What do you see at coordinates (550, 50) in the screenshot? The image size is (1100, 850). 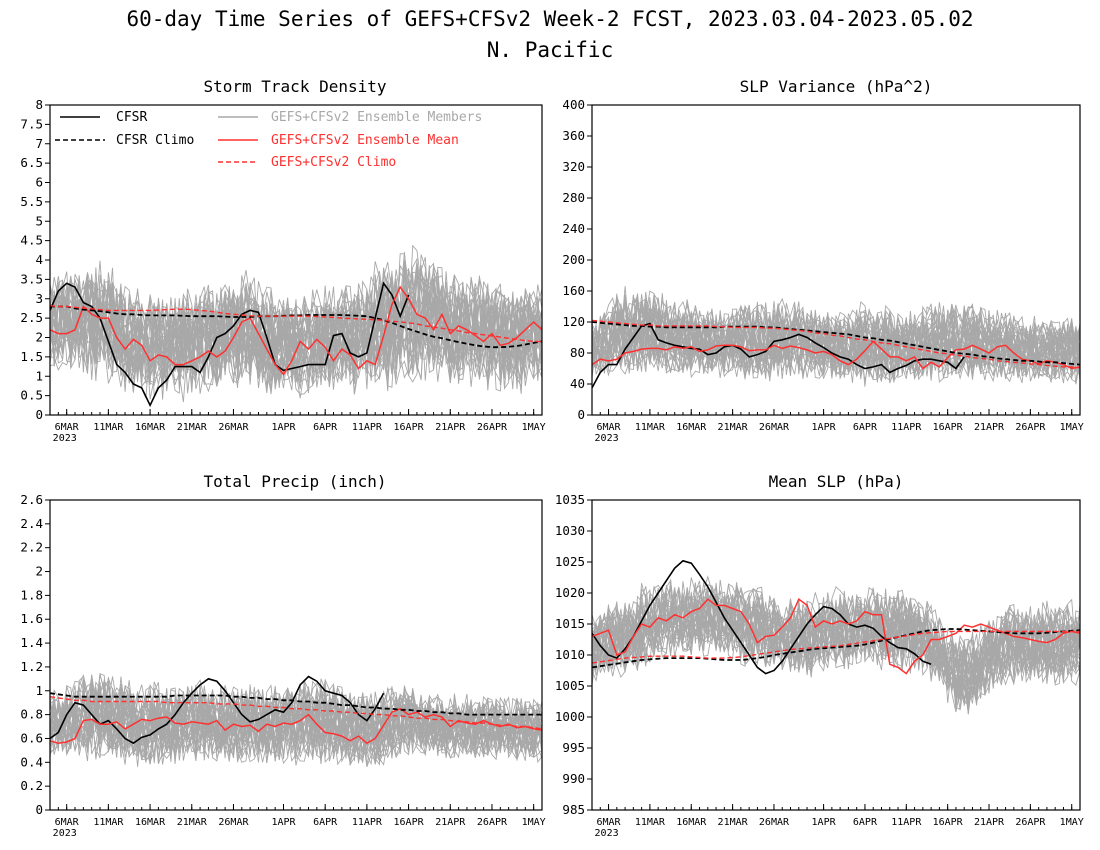 I see `figure-subtitle-region: N. Pacific` at bounding box center [550, 50].